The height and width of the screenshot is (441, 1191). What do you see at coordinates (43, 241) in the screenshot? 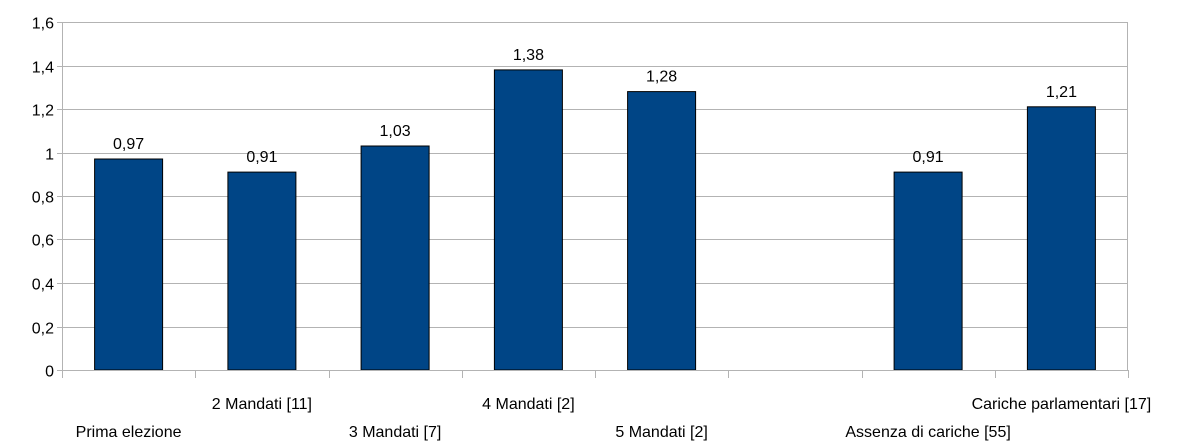
I see `y-tick-label: 0,6` at bounding box center [43, 241].